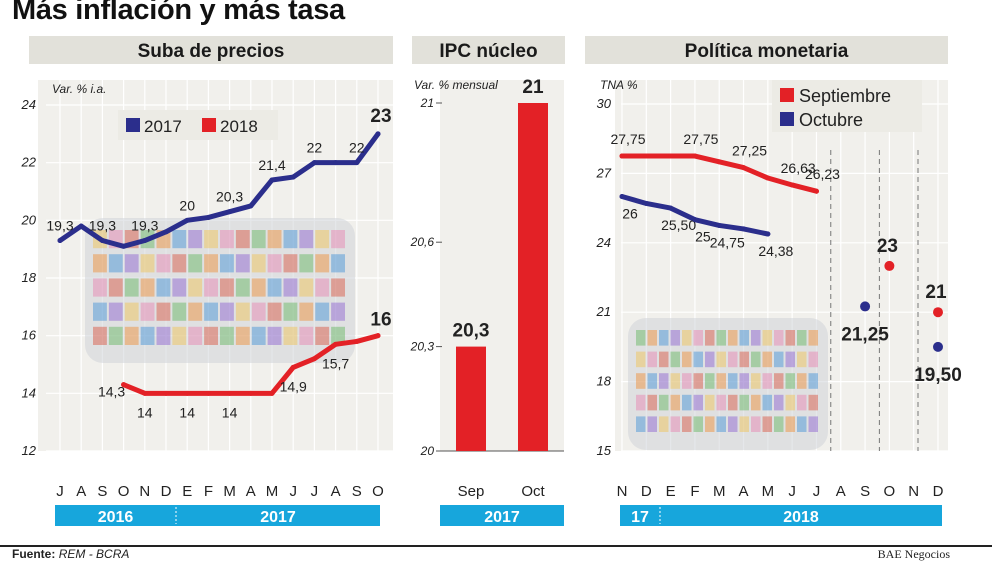 The image size is (992, 562). What do you see at coordinates (380, 116) in the screenshot?
I see `price-chart-data-label: 23` at bounding box center [380, 116].